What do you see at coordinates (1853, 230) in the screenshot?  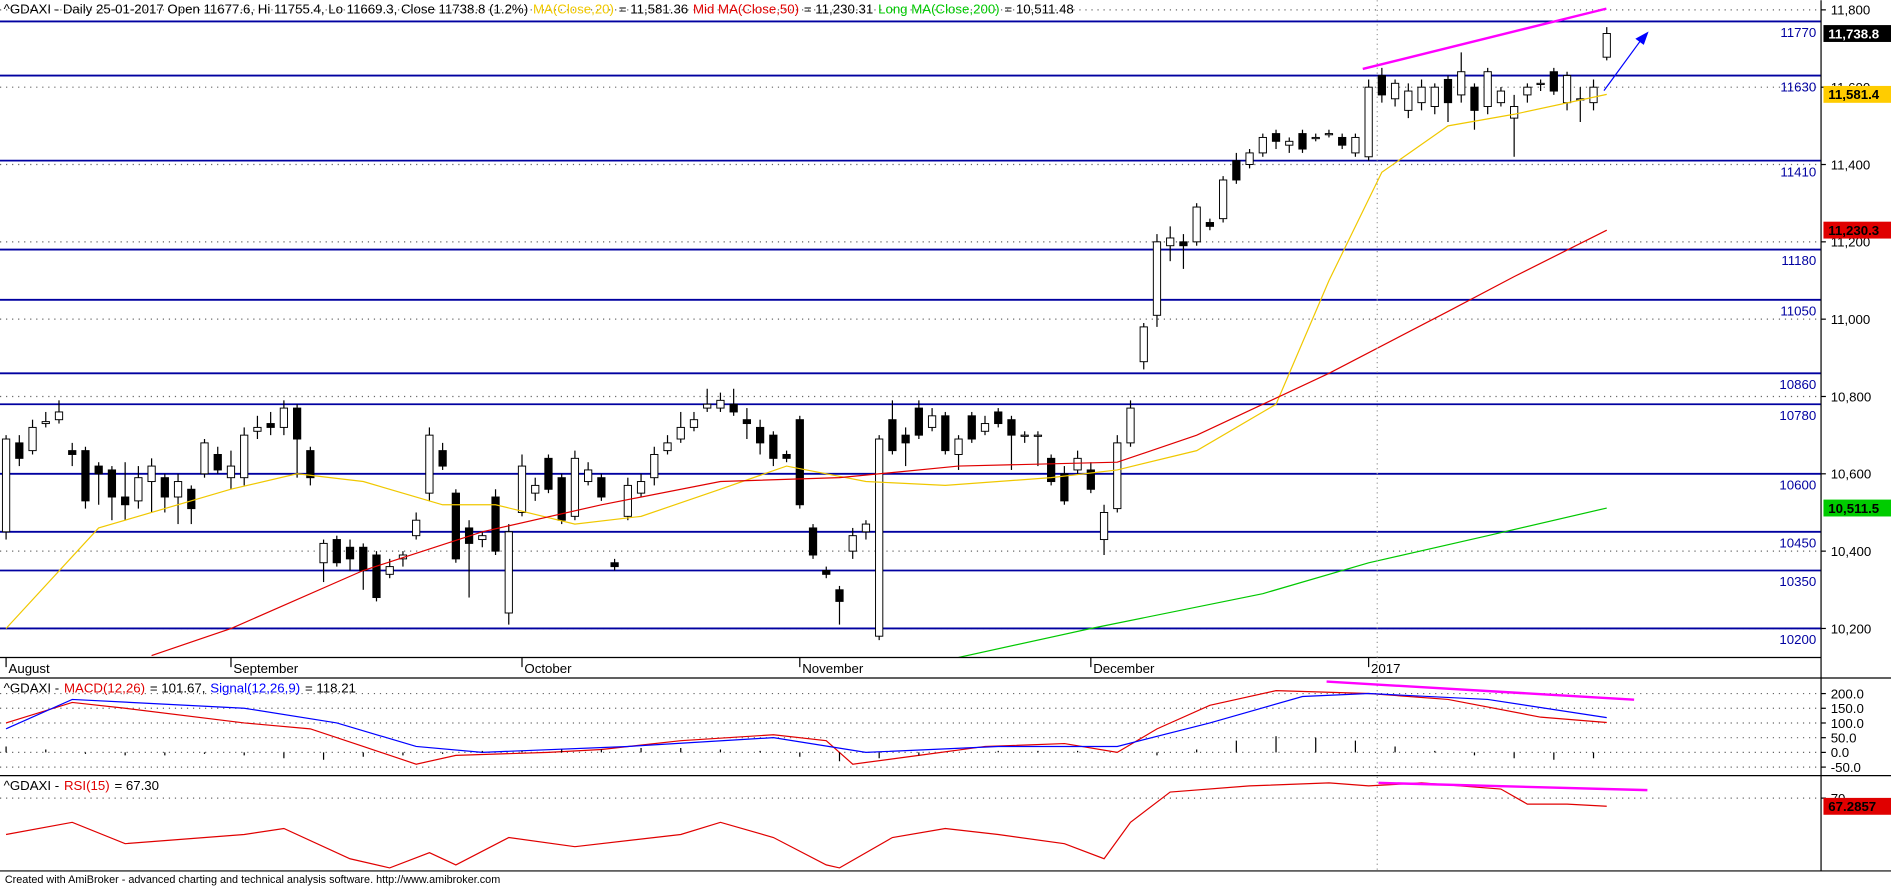 I see `value-tag-label: 11,230.3` at bounding box center [1853, 230].